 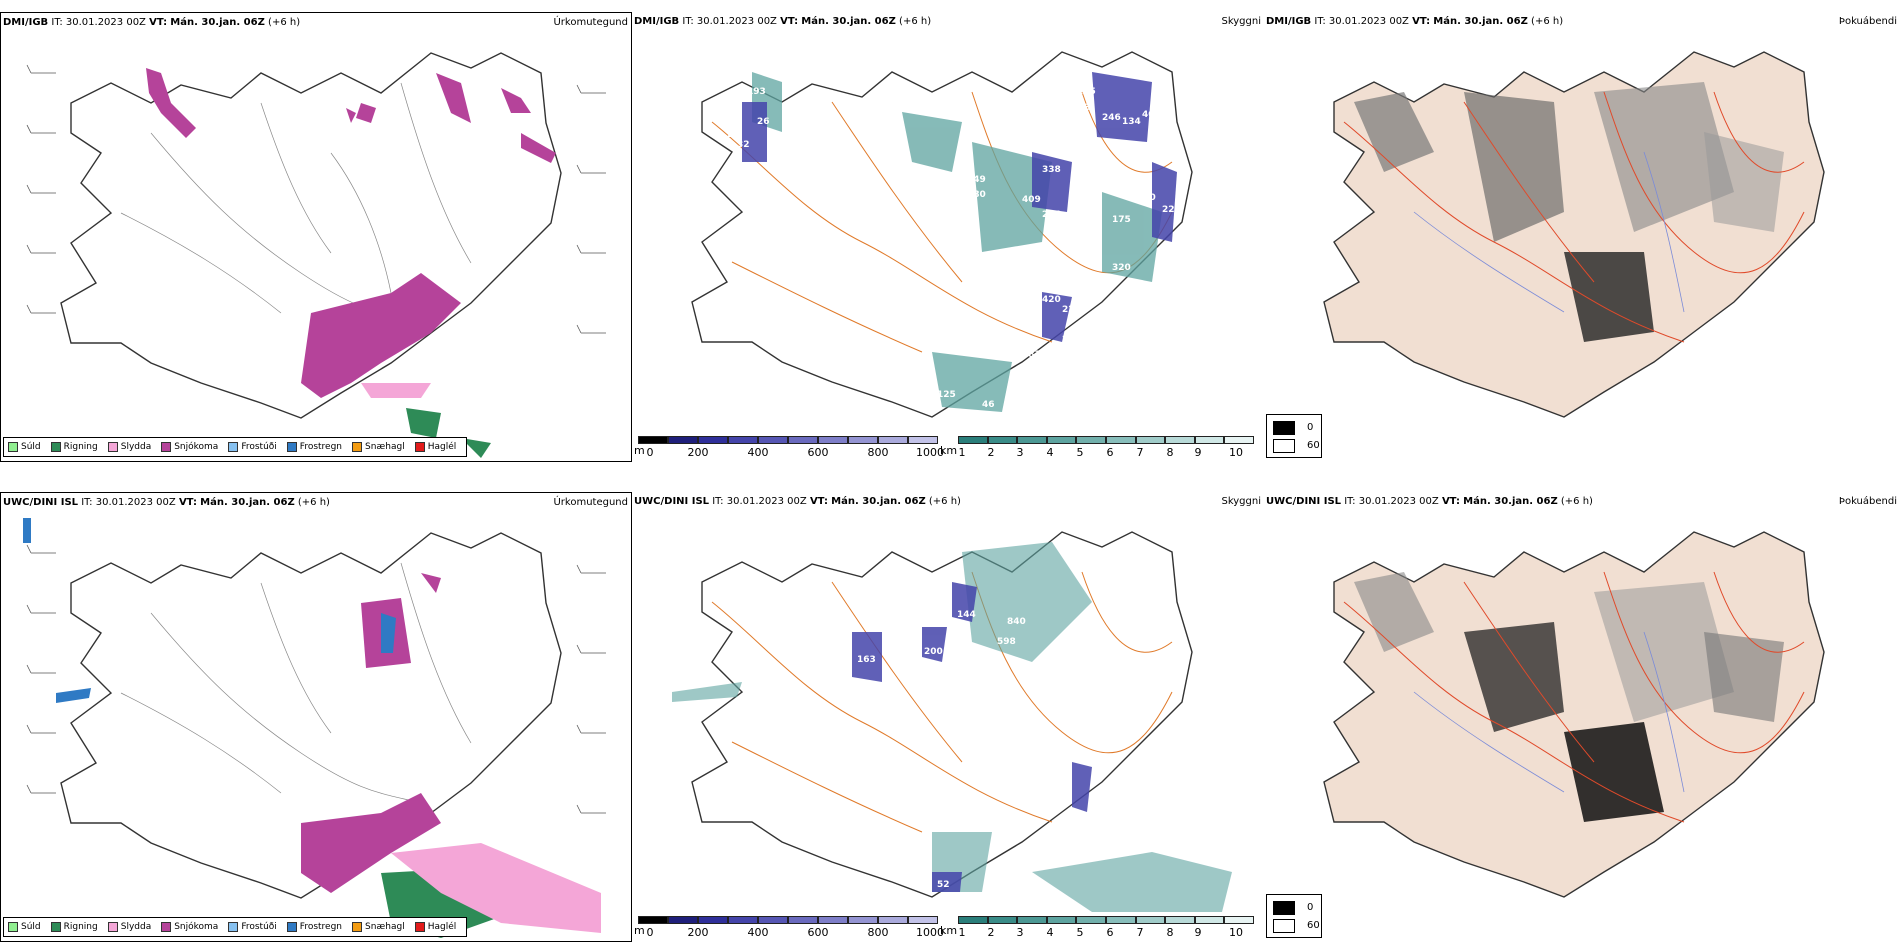 I want to click on svg-text: 409, so click(x=1031, y=200).